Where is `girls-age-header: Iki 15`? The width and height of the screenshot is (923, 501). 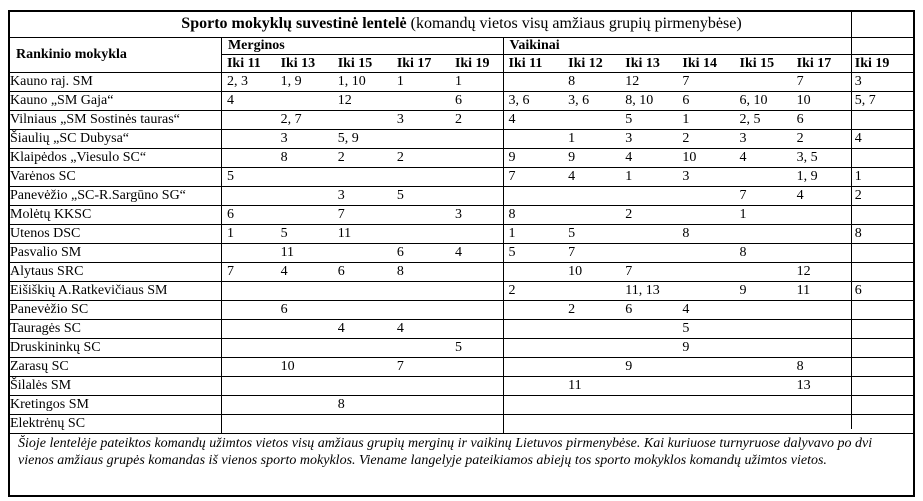
girls-age-header: Iki 15 is located at coordinates (362, 63).